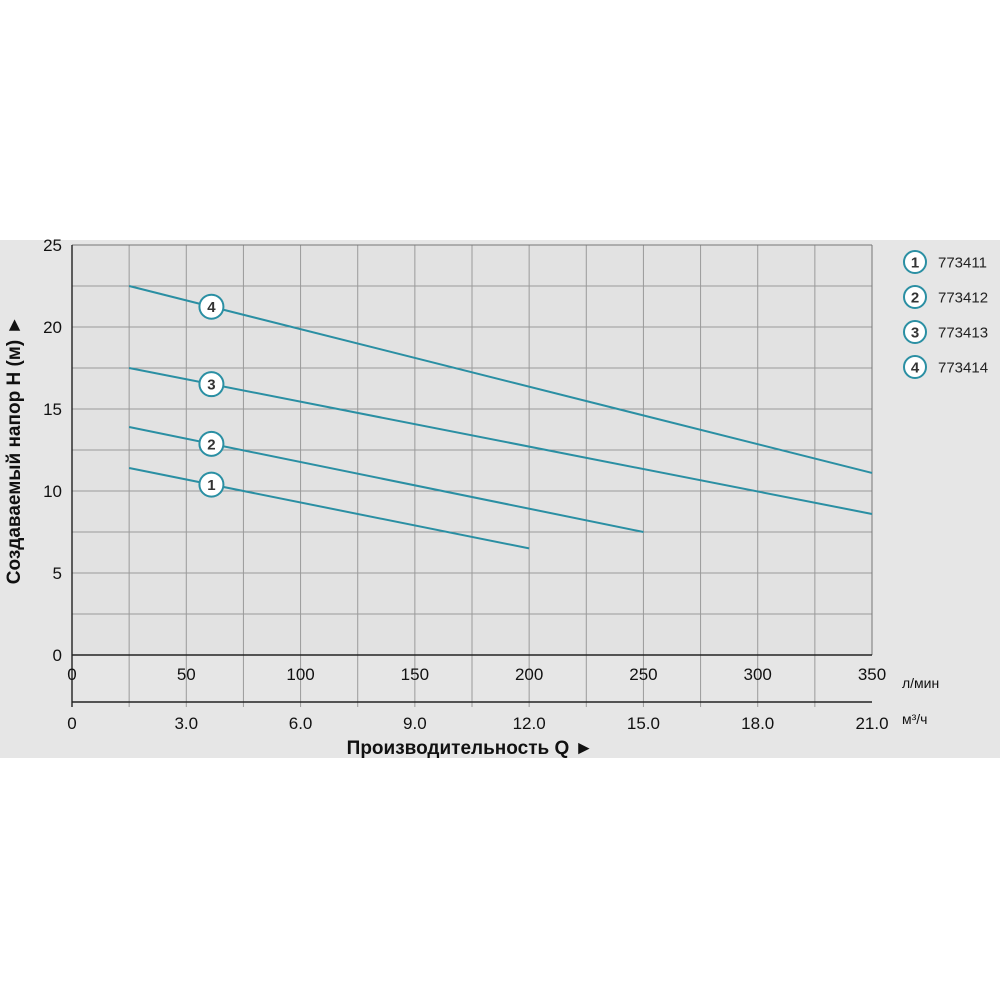 The width and height of the screenshot is (1000, 1000). What do you see at coordinates (871, 723) in the screenshot?
I see `secondary-x-tick-label: 21.0` at bounding box center [871, 723].